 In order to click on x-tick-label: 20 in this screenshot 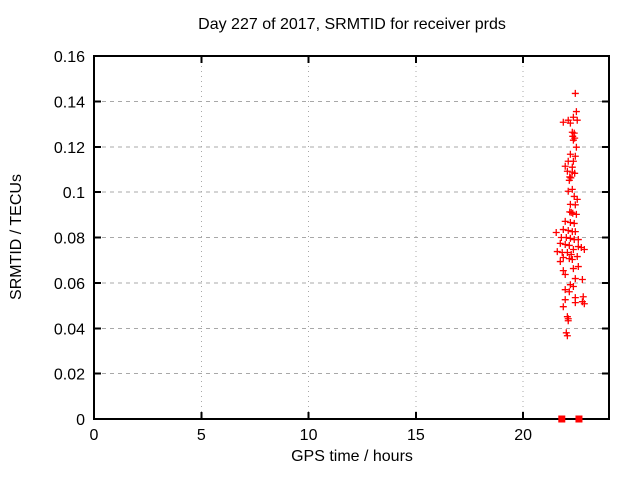, I will do `click(523, 435)`.